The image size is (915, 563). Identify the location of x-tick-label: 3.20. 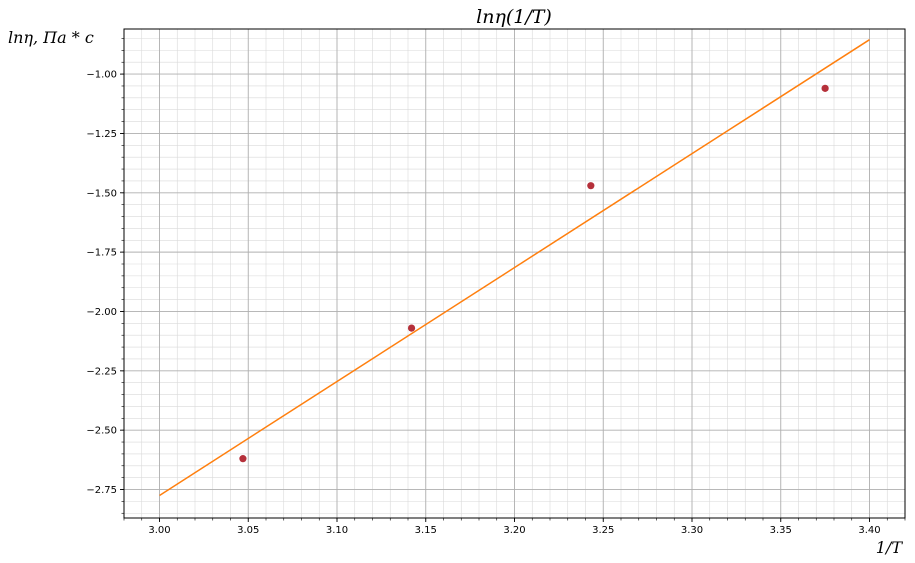
(514, 530).